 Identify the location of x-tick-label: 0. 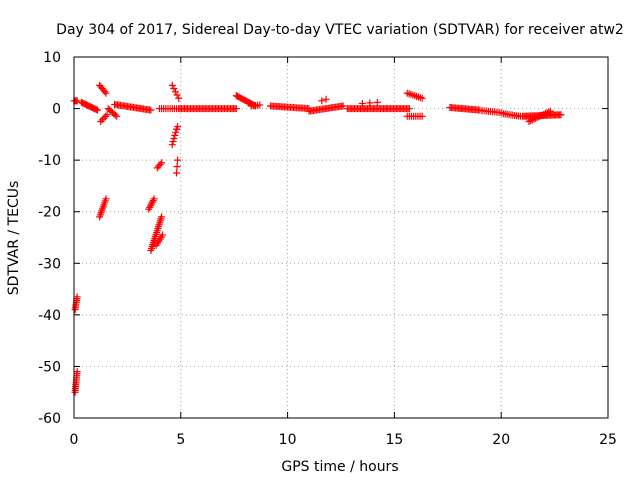
(74, 440).